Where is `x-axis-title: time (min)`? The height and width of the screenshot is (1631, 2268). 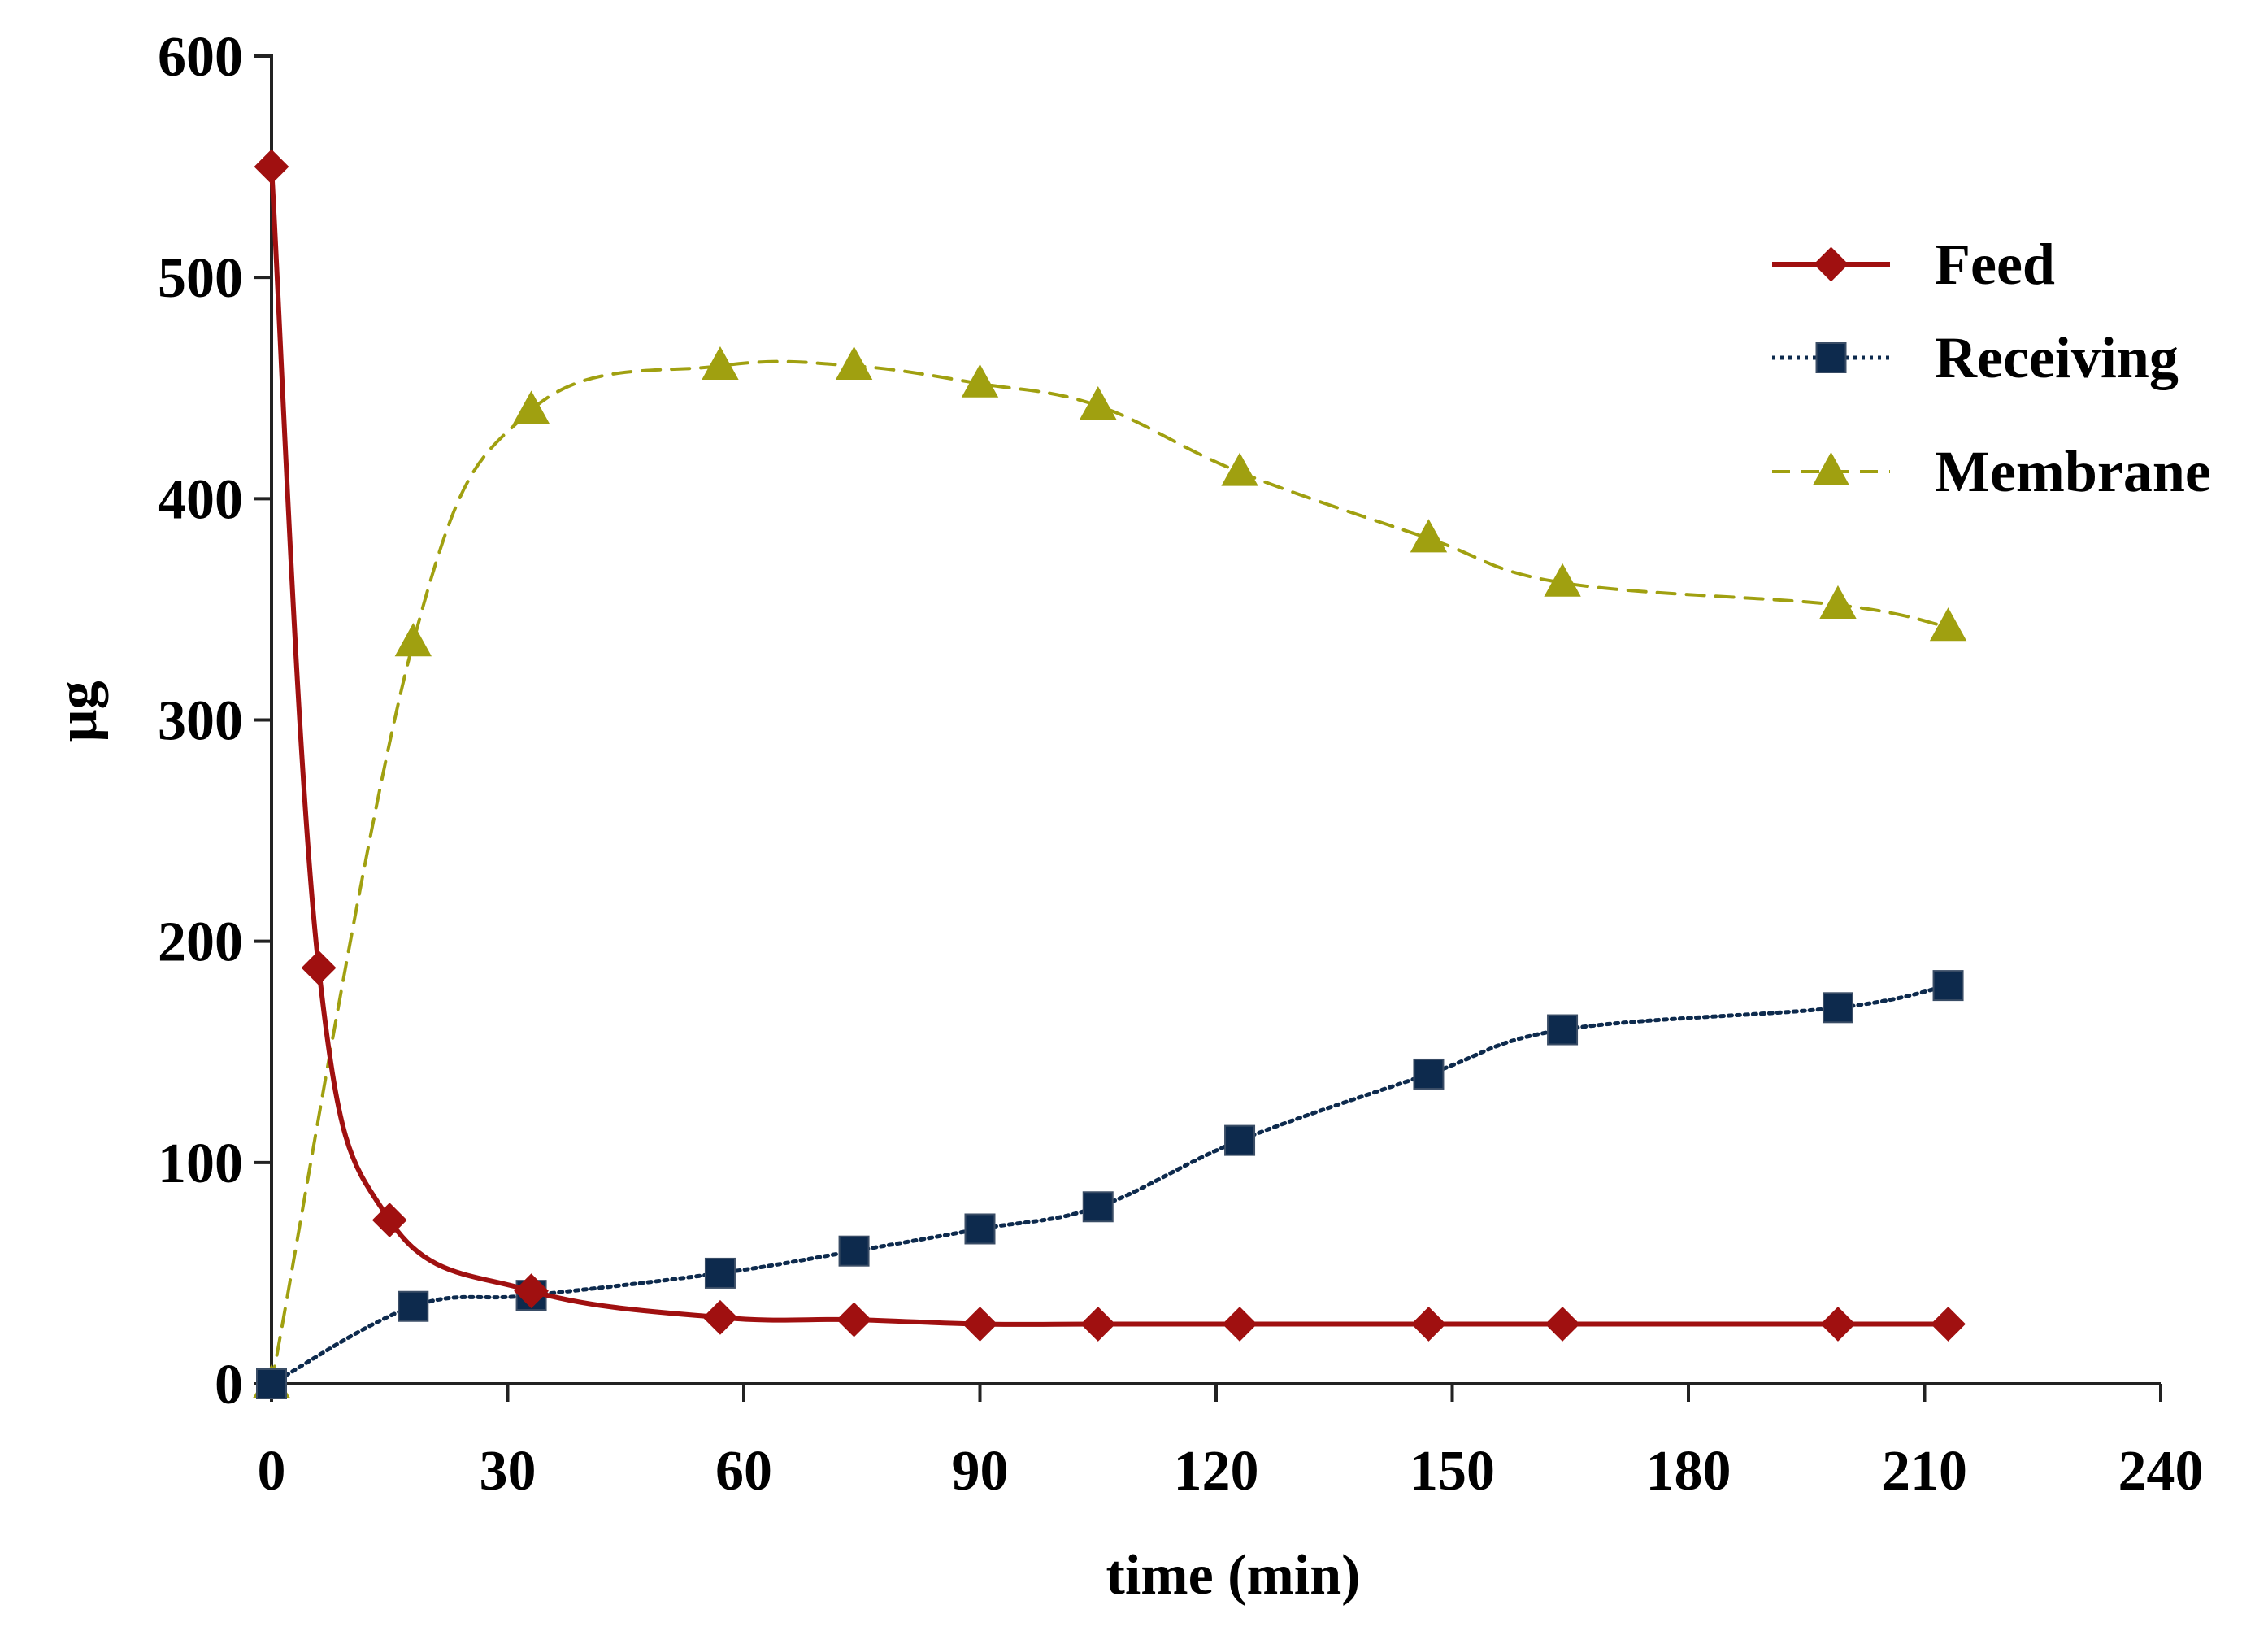
x-axis-title: time (min) is located at coordinates (1233, 1576).